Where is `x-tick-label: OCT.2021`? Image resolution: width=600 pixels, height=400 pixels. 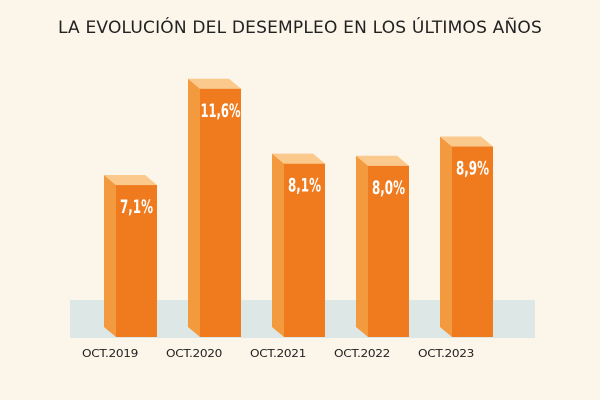
x-tick-label: OCT.2021 is located at coordinates (278, 353).